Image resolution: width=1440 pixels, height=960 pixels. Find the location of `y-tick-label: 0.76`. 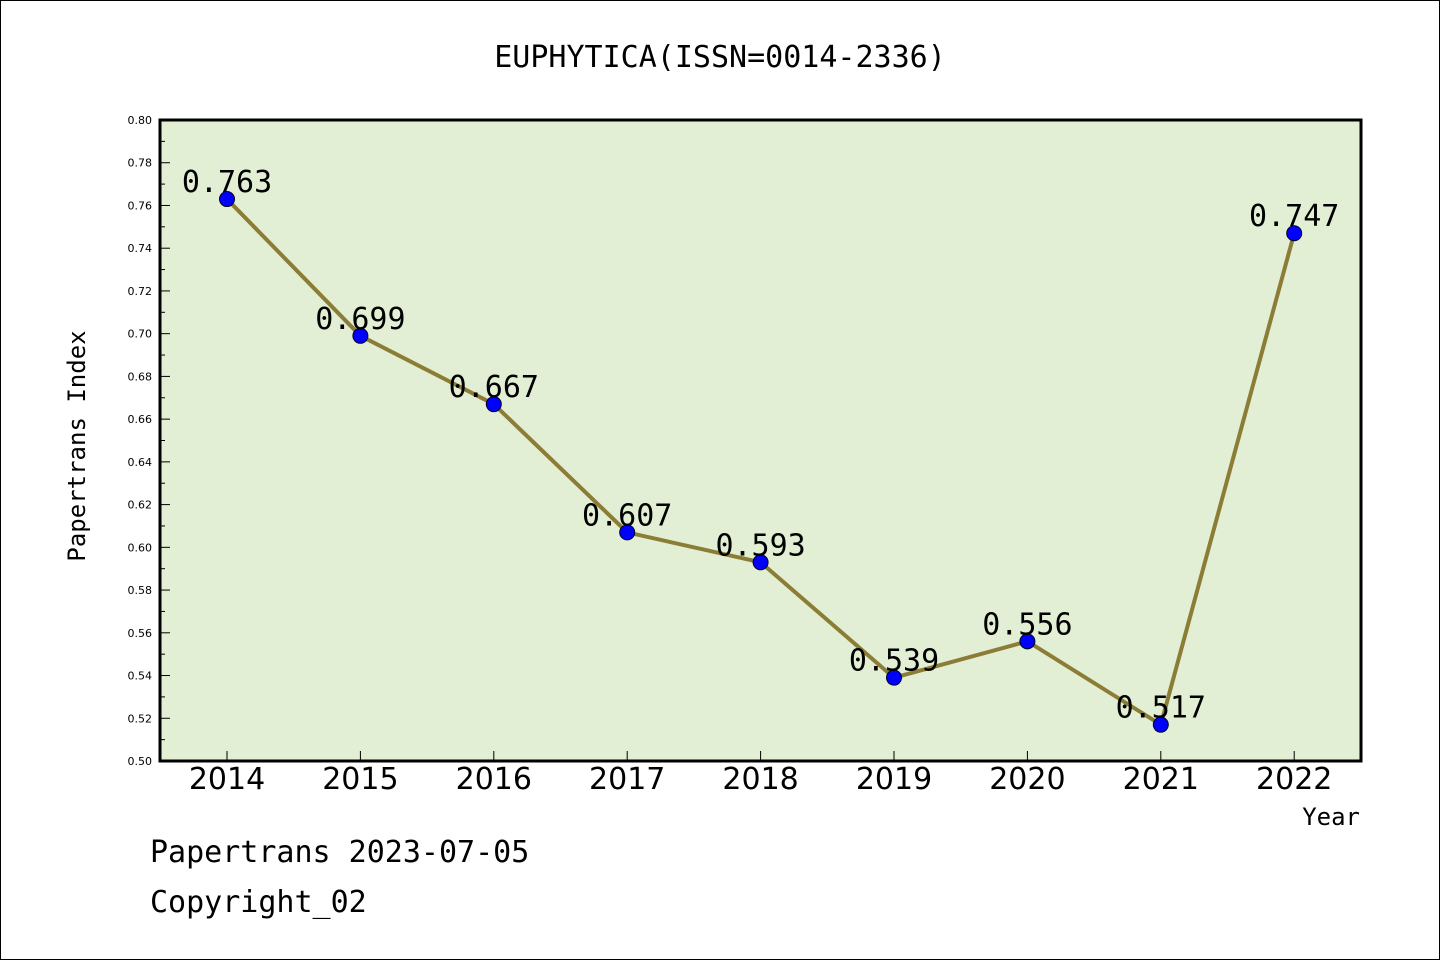

y-tick-label: 0.76 is located at coordinates (140, 205).